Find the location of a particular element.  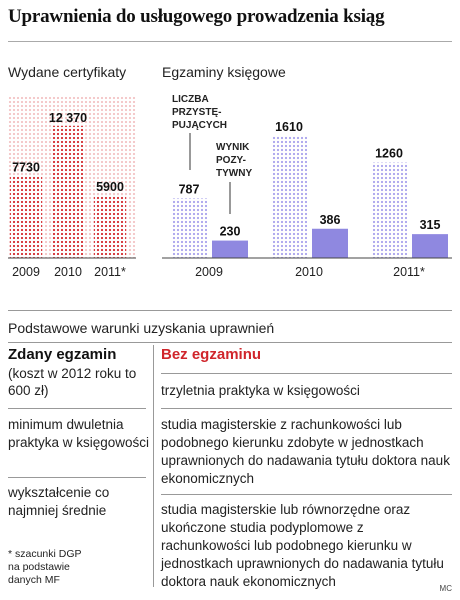

column-divider is located at coordinates (153, 466).